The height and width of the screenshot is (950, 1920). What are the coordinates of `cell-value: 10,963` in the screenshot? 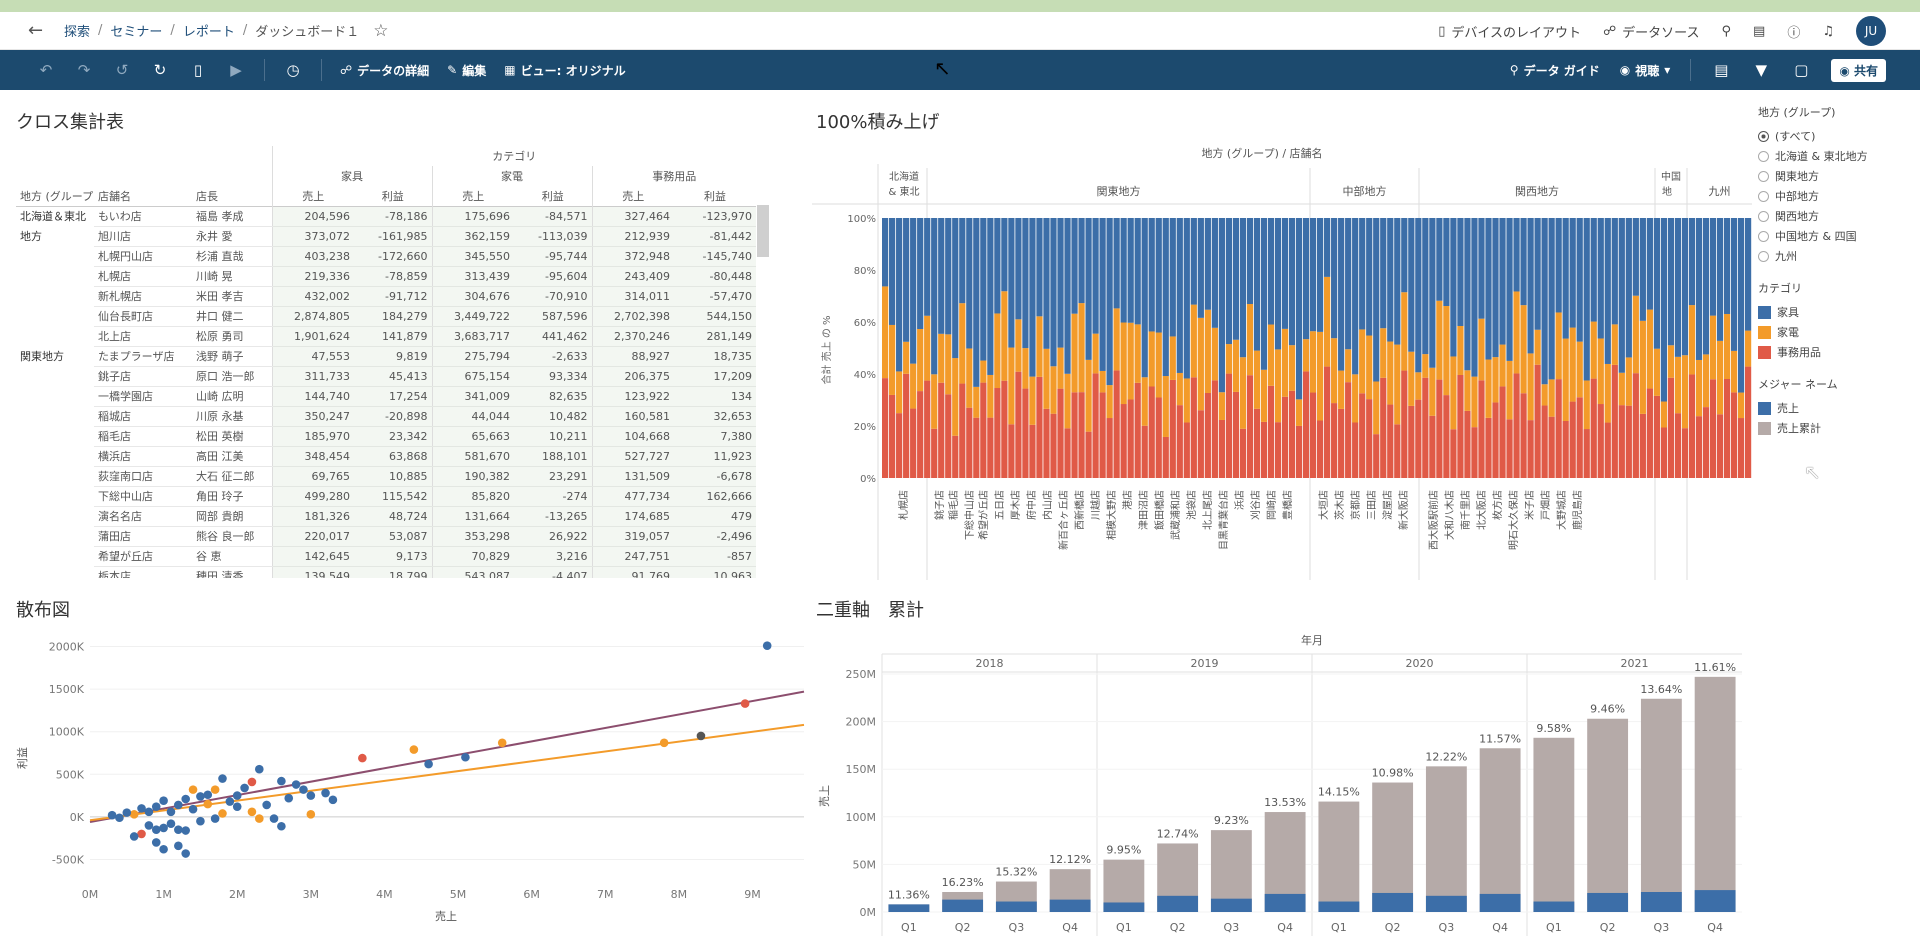 It's located at (715, 572).